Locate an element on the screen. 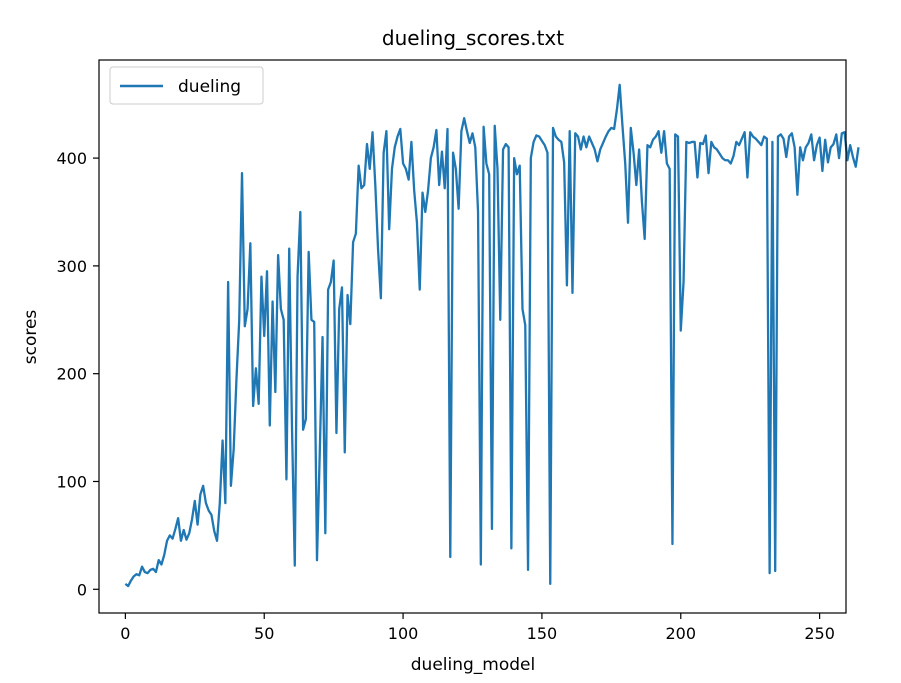 The height and width of the screenshot is (683, 901). legend-box is located at coordinates (186, 85).